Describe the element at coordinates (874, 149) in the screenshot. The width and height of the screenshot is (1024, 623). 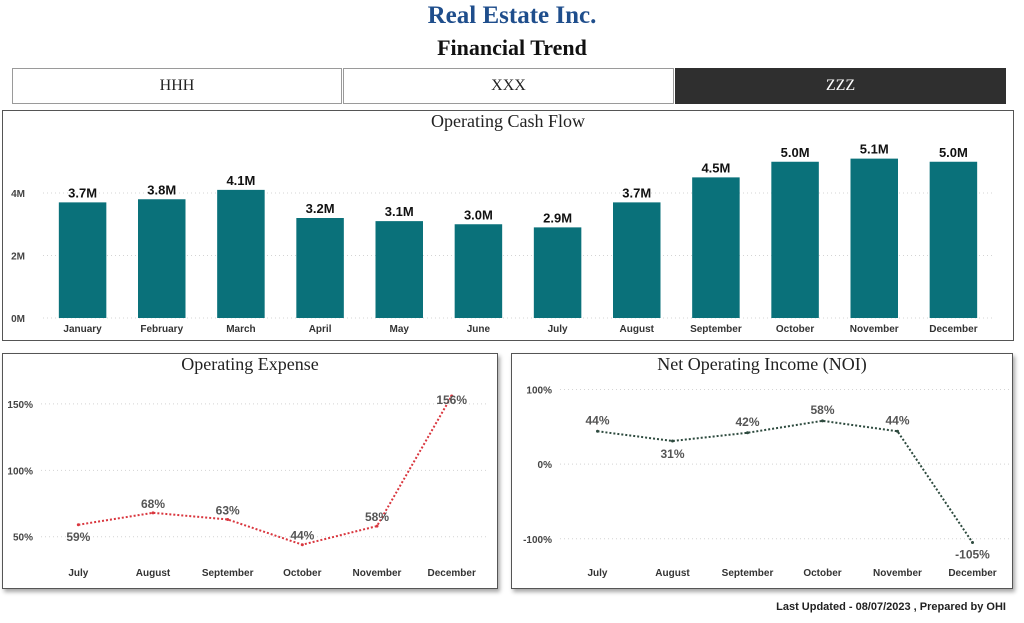
I see `data-label: 5.1M` at that location.